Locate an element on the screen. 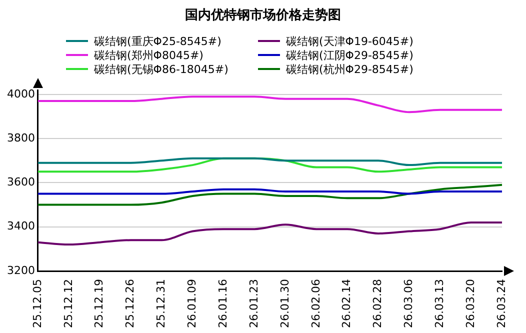 Image resolution: width=526 pixels, height=333 pixels. x-tick-label: 26.01.09 is located at coordinates (192, 303).